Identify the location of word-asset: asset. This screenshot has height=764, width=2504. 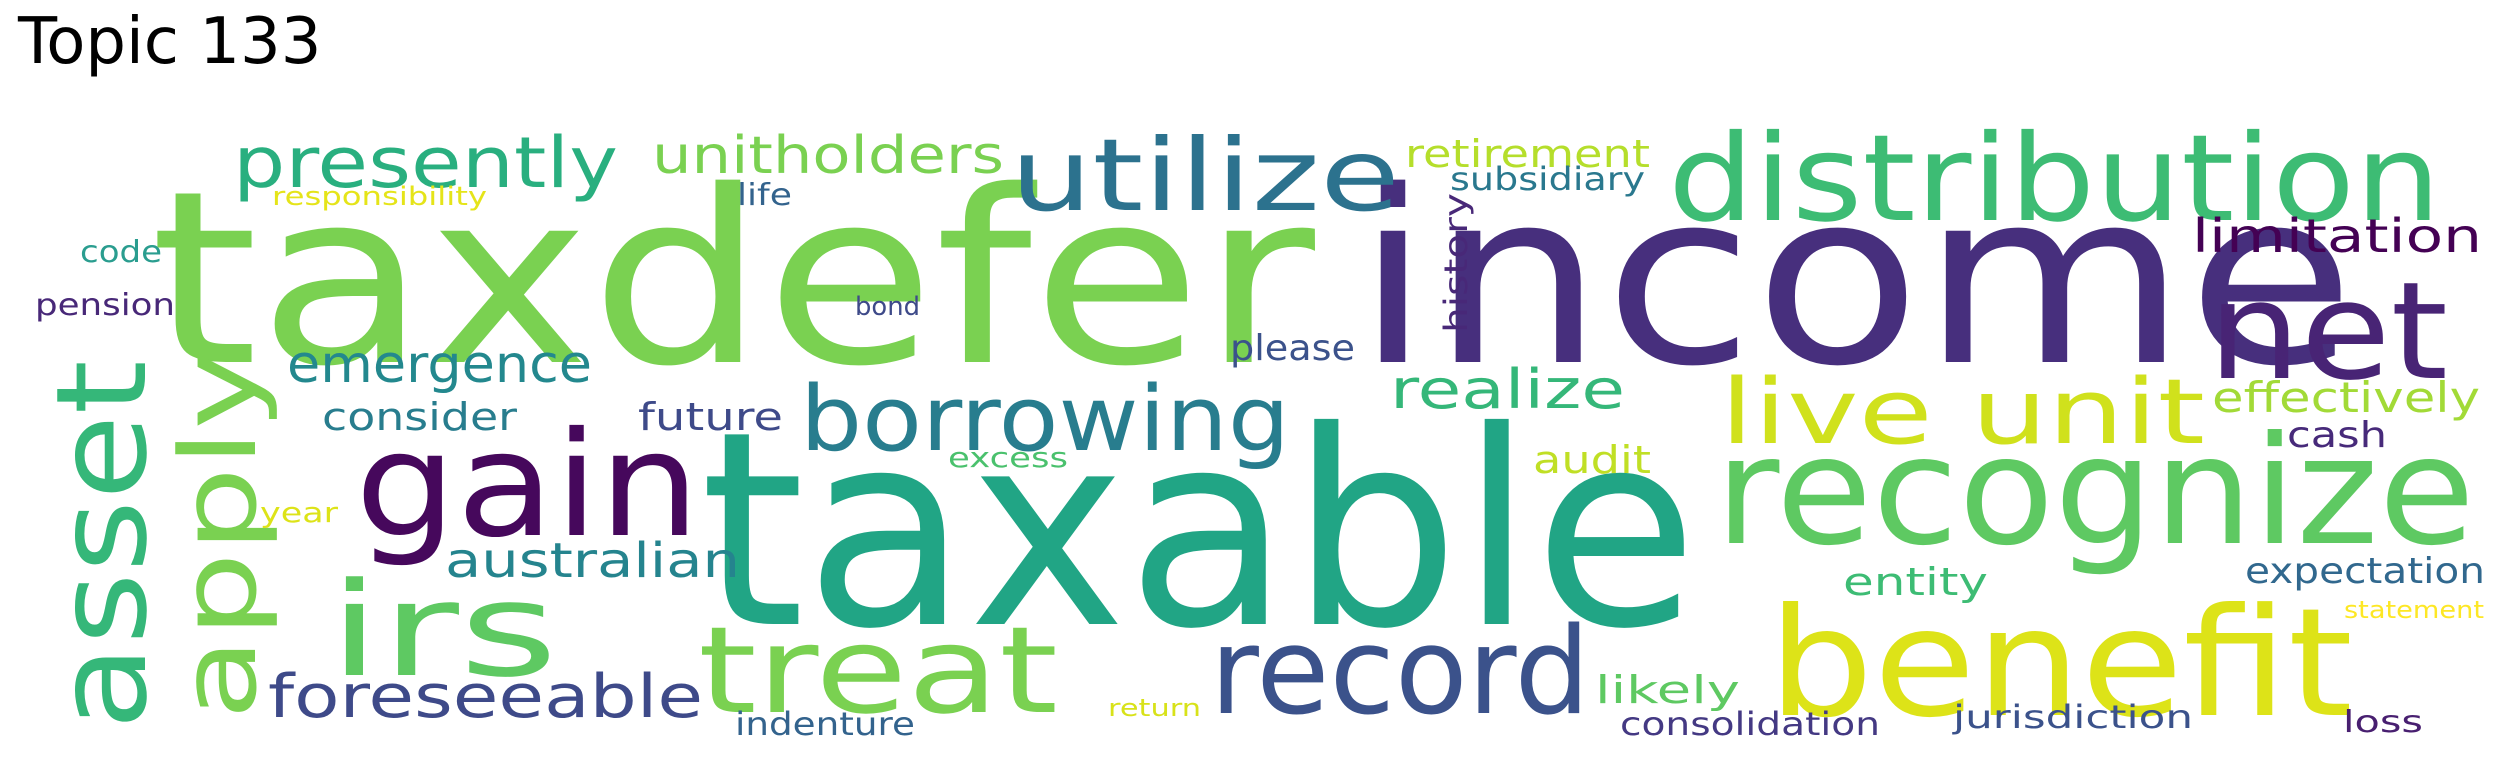
(102, 545).